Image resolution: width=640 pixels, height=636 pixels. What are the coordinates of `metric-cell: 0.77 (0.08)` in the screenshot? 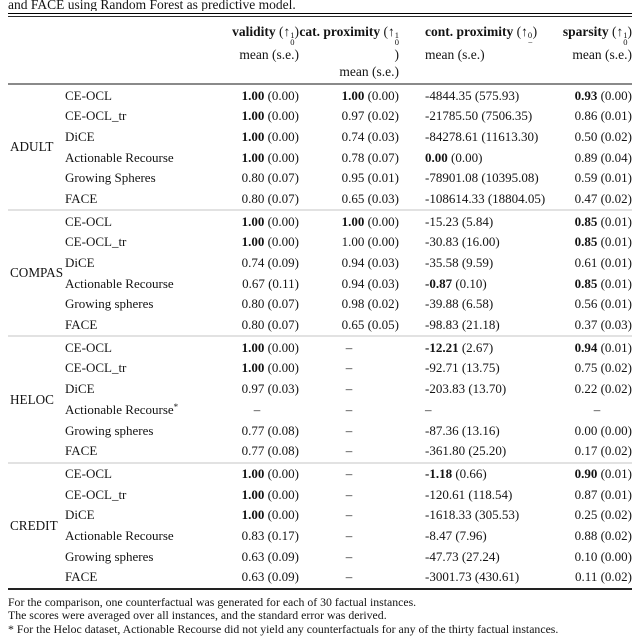 It's located at (257, 451).